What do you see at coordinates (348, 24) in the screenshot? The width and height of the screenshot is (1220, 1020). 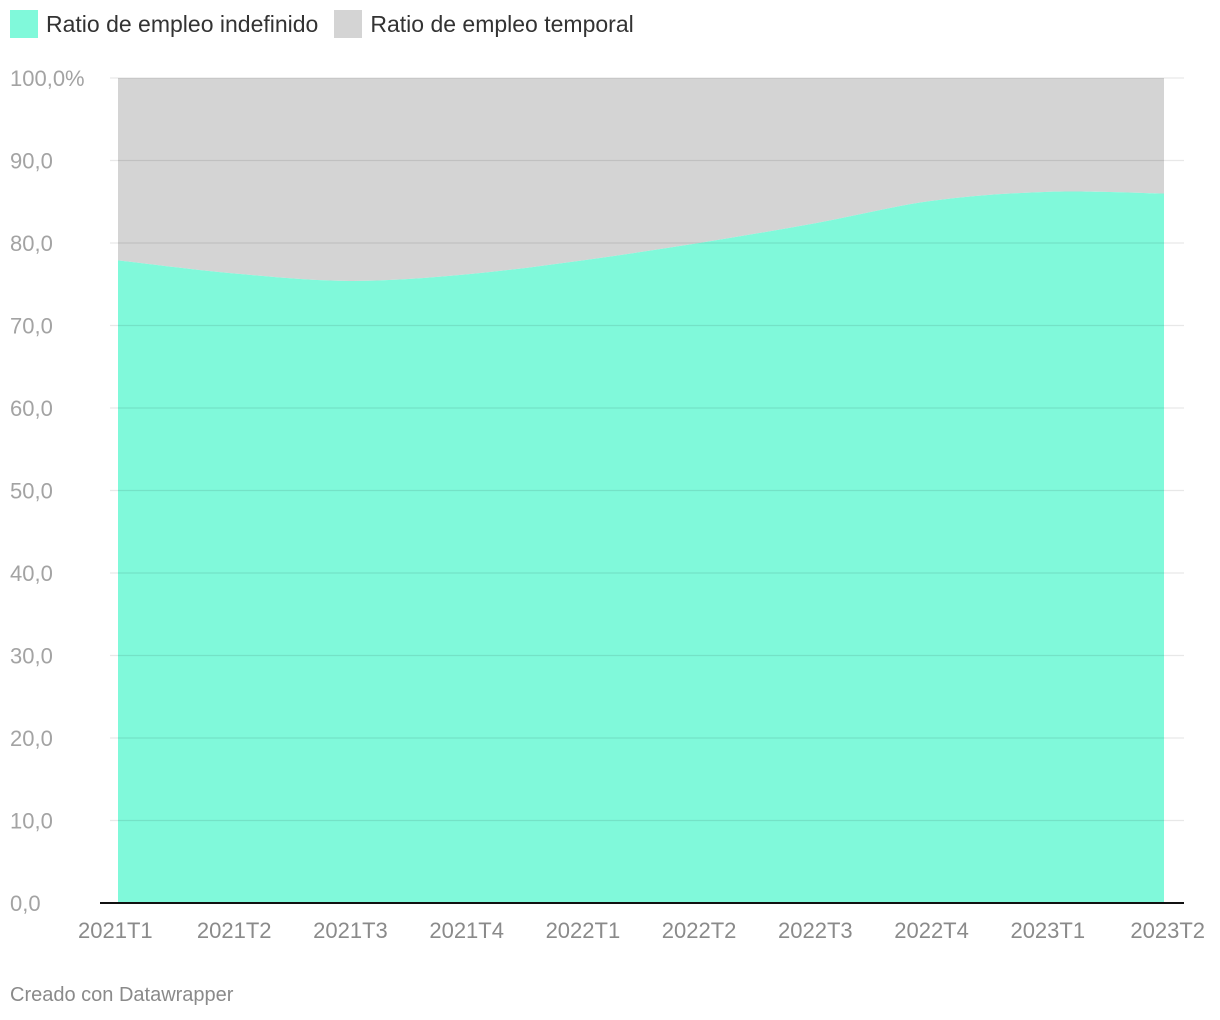 I see `legend-swatch-temporal` at bounding box center [348, 24].